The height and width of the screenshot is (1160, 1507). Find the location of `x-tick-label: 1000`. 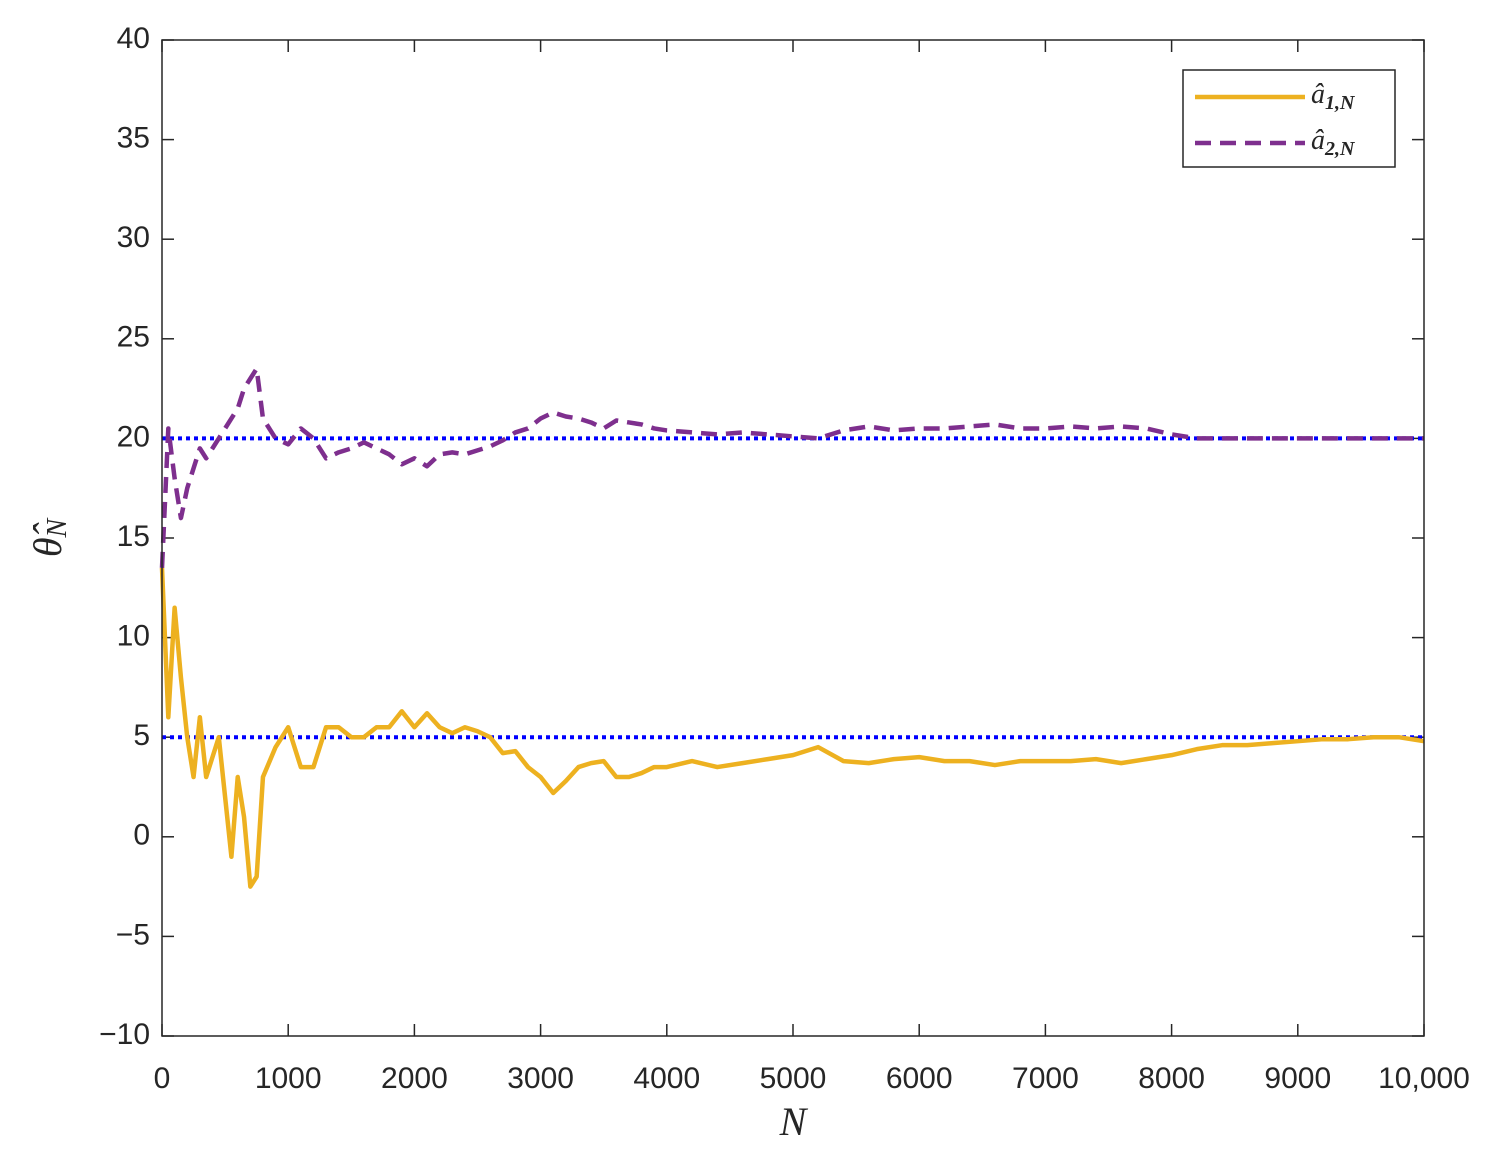

x-tick-label: 1000 is located at coordinates (288, 1078).